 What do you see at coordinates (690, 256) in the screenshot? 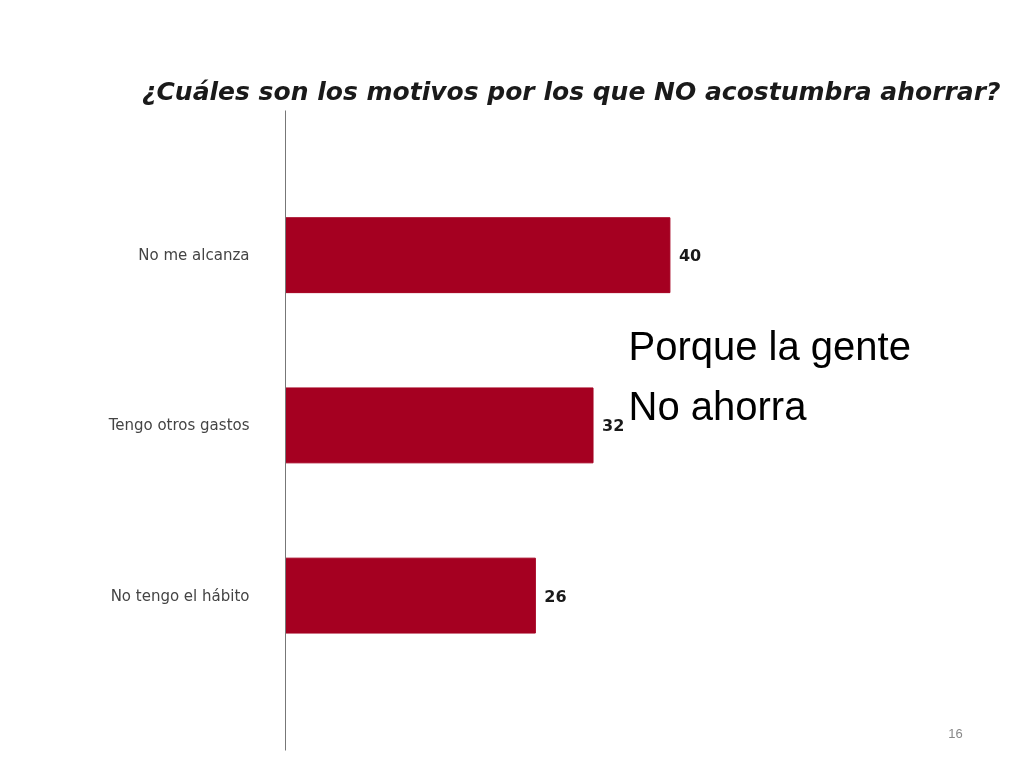
I see `data-label: 40` at bounding box center [690, 256].